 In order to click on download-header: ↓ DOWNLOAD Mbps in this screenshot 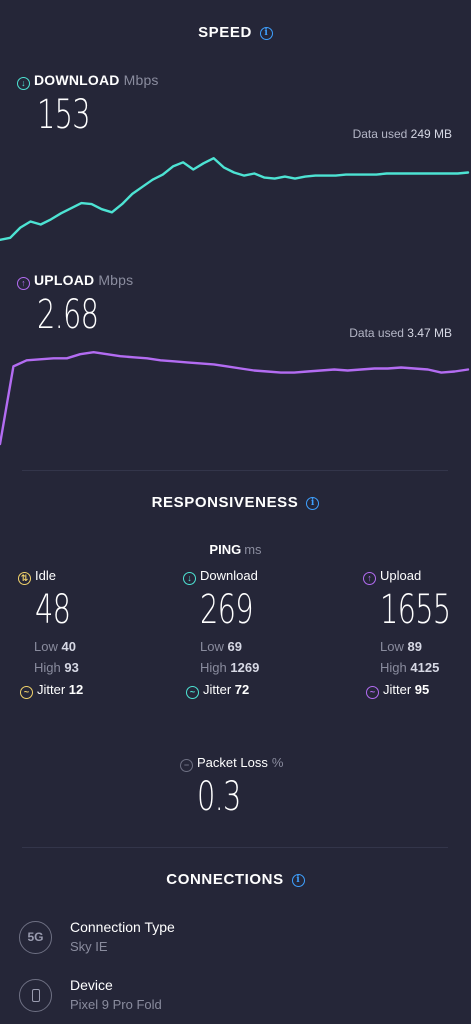, I will do `click(88, 81)`.